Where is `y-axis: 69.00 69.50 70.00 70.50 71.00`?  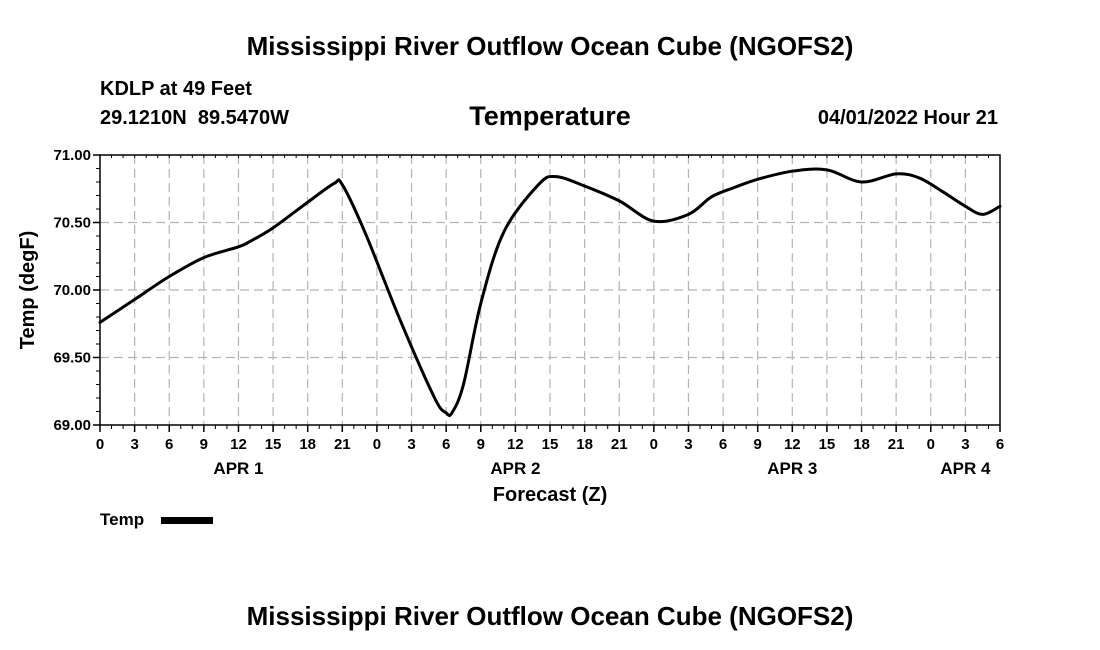 y-axis: 69.00 69.50 70.00 70.50 71.00 is located at coordinates (76, 290).